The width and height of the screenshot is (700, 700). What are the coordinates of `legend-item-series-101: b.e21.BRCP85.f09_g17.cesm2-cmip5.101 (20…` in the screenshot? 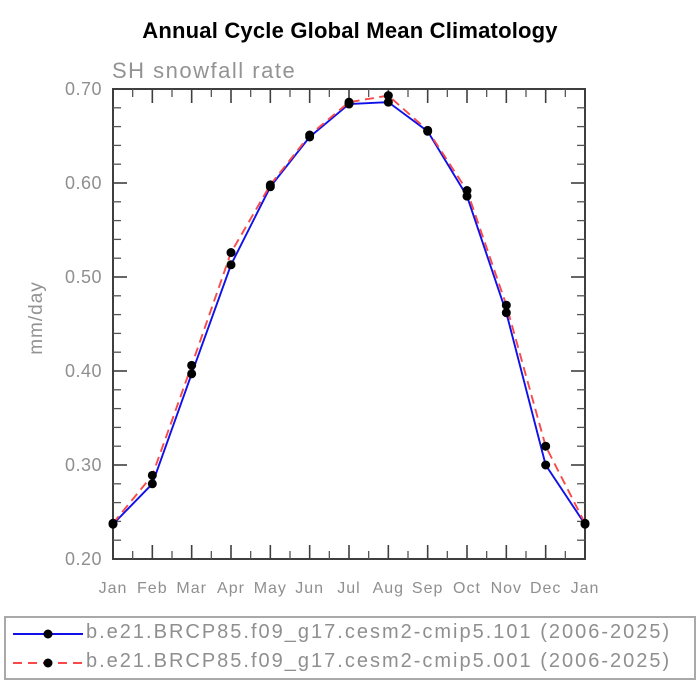 It's located at (350, 633).